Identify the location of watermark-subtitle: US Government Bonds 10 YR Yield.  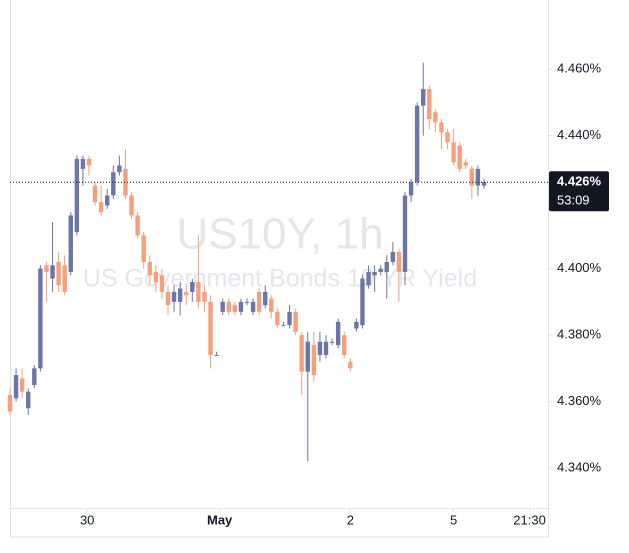
(280, 279).